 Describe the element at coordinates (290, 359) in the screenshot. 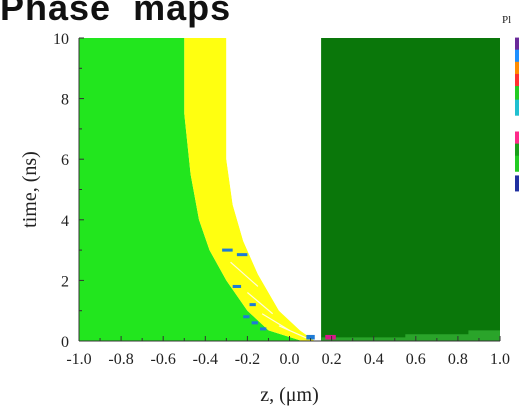

I see `x-tick-label: 0.0` at that location.